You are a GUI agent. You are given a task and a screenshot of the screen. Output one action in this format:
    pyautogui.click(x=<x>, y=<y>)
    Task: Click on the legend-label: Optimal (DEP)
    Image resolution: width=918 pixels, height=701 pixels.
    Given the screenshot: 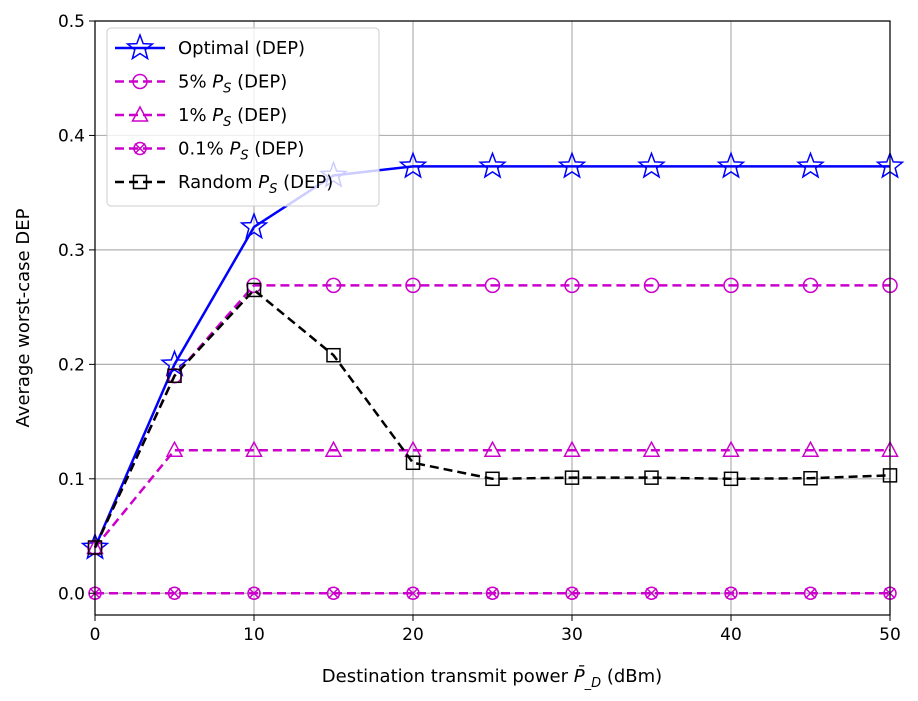 What is the action you would take?
    pyautogui.click(x=241, y=48)
    